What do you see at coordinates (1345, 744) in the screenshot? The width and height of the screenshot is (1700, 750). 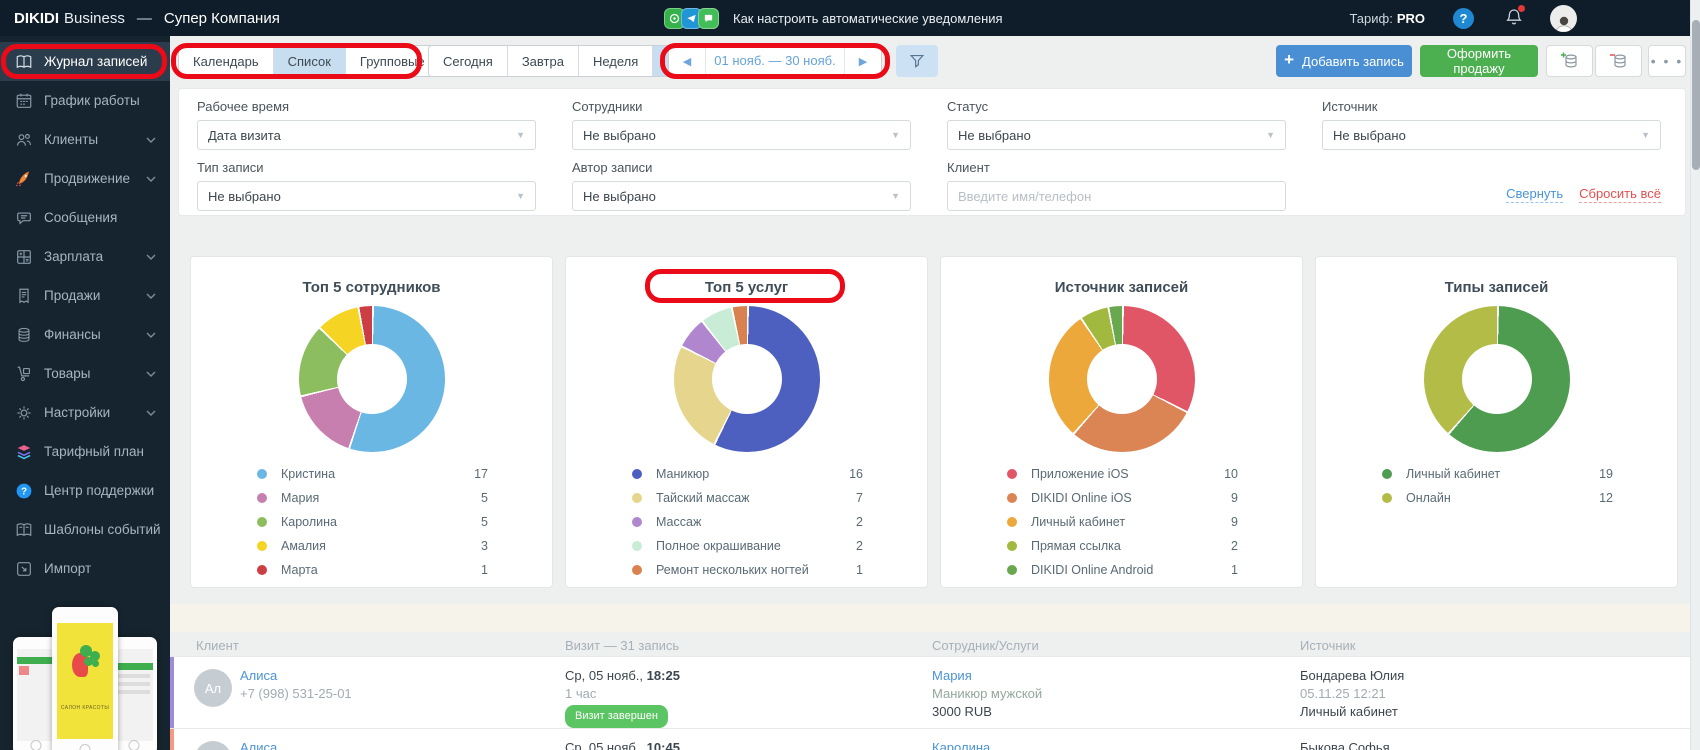 I see `source-cell: Быкова Софья` at bounding box center [1345, 744].